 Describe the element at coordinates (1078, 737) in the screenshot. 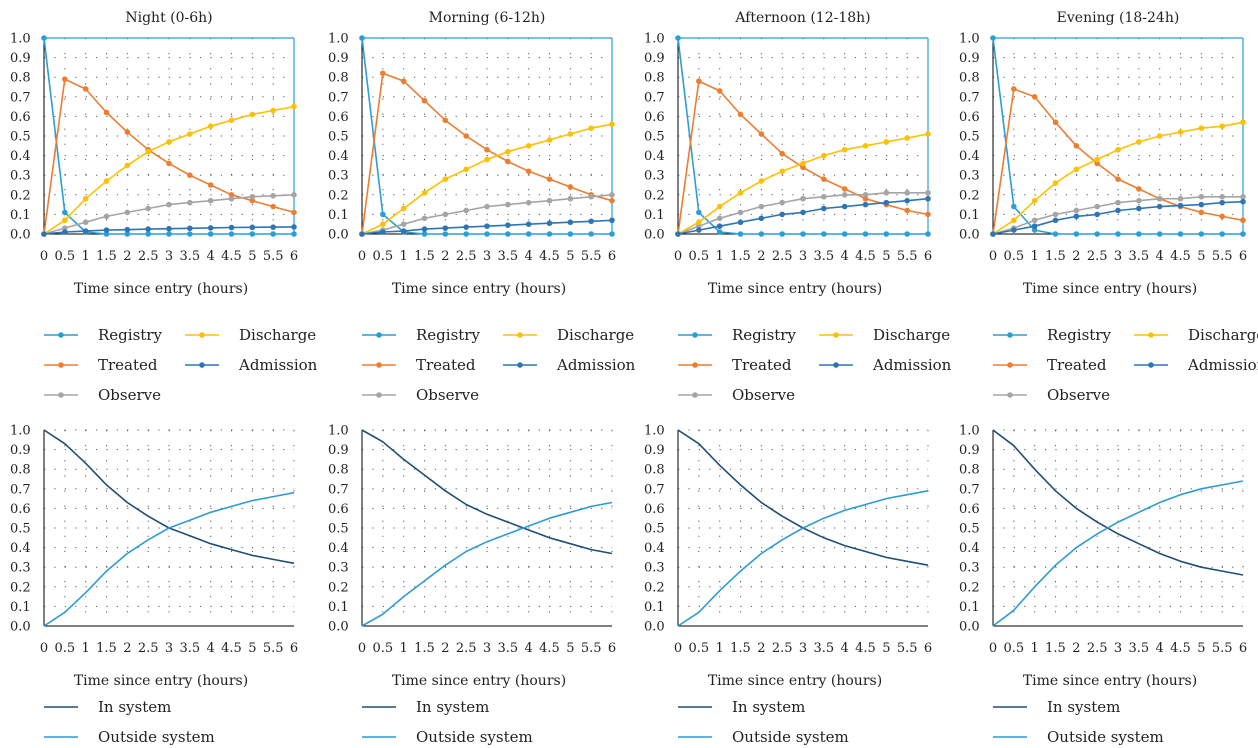

I see `legend-item-outside-system: Outside system` at that location.